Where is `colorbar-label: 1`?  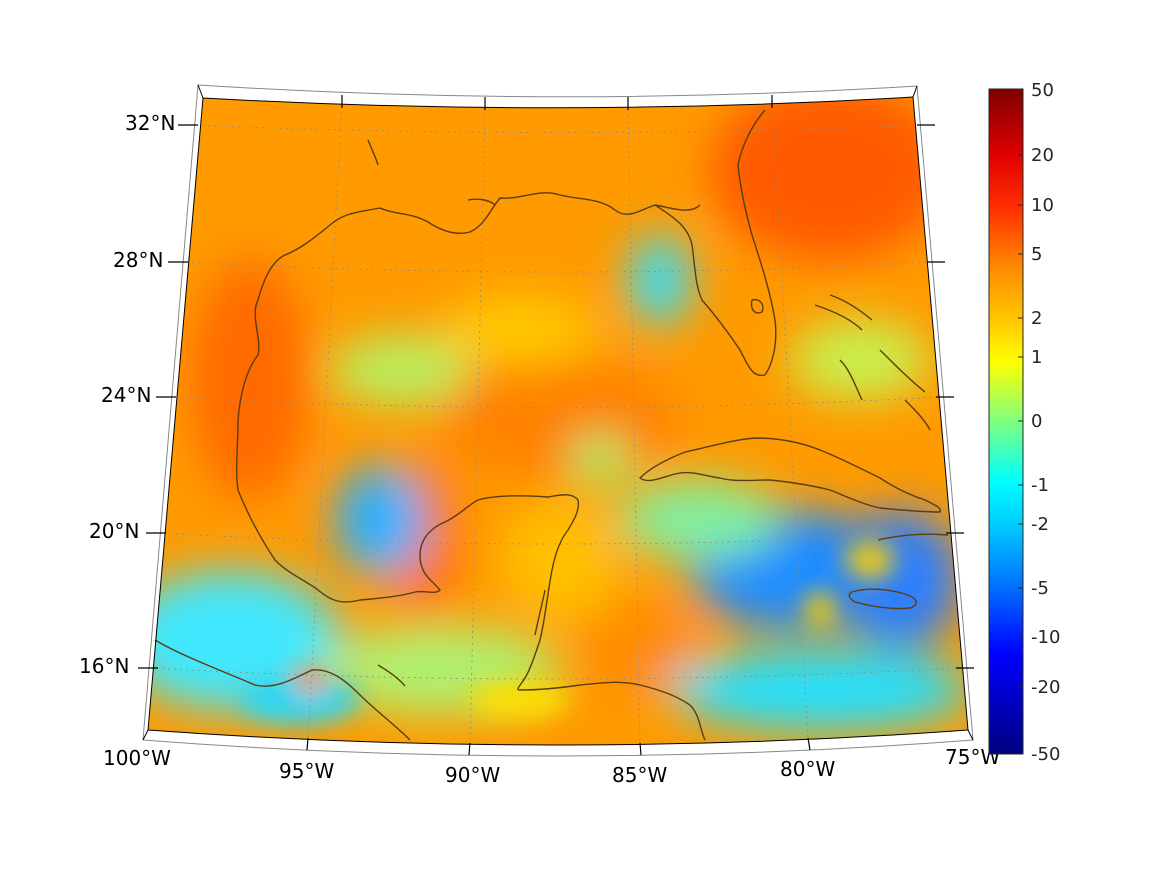 colorbar-label: 1 is located at coordinates (1036, 357).